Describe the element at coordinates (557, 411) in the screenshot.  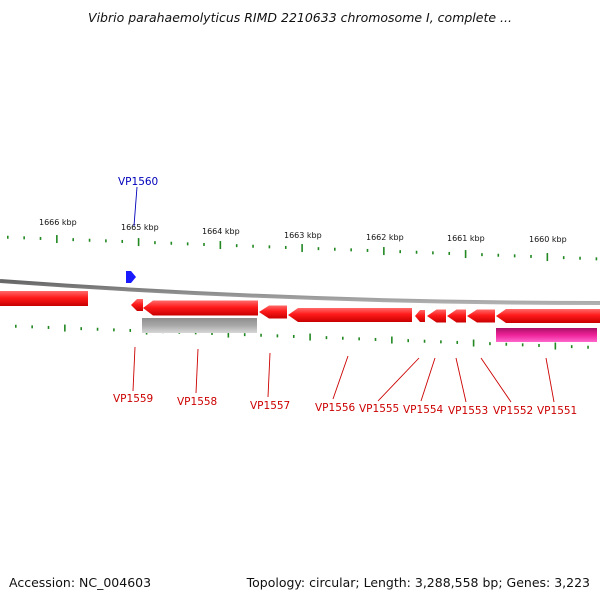
I see `gene-label-VP1551: VP1551` at that location.